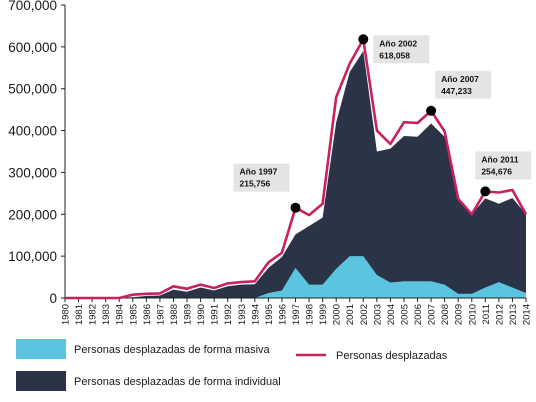 This screenshot has height=402, width=536. I want to click on annotation-2011: Año 2011 254,676, so click(503, 174).